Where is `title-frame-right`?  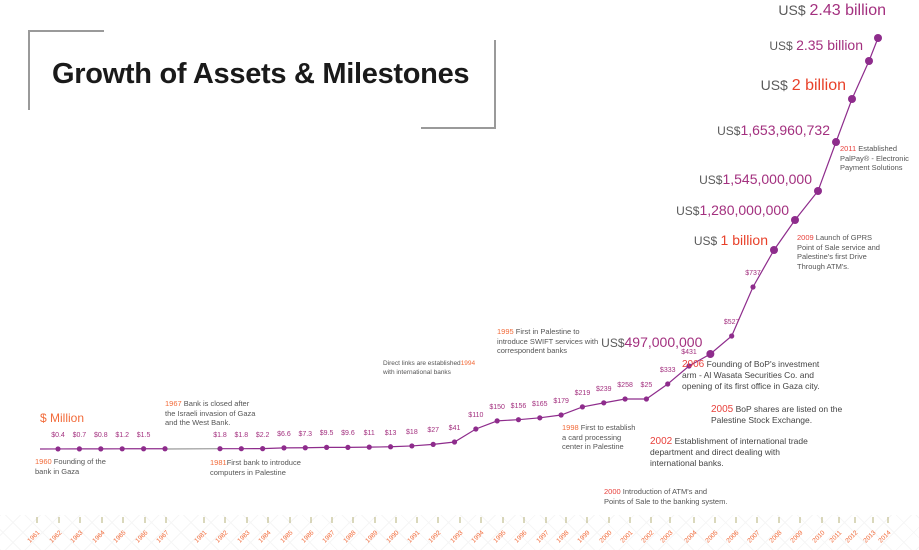
title-frame-right is located at coordinates (495, 84).